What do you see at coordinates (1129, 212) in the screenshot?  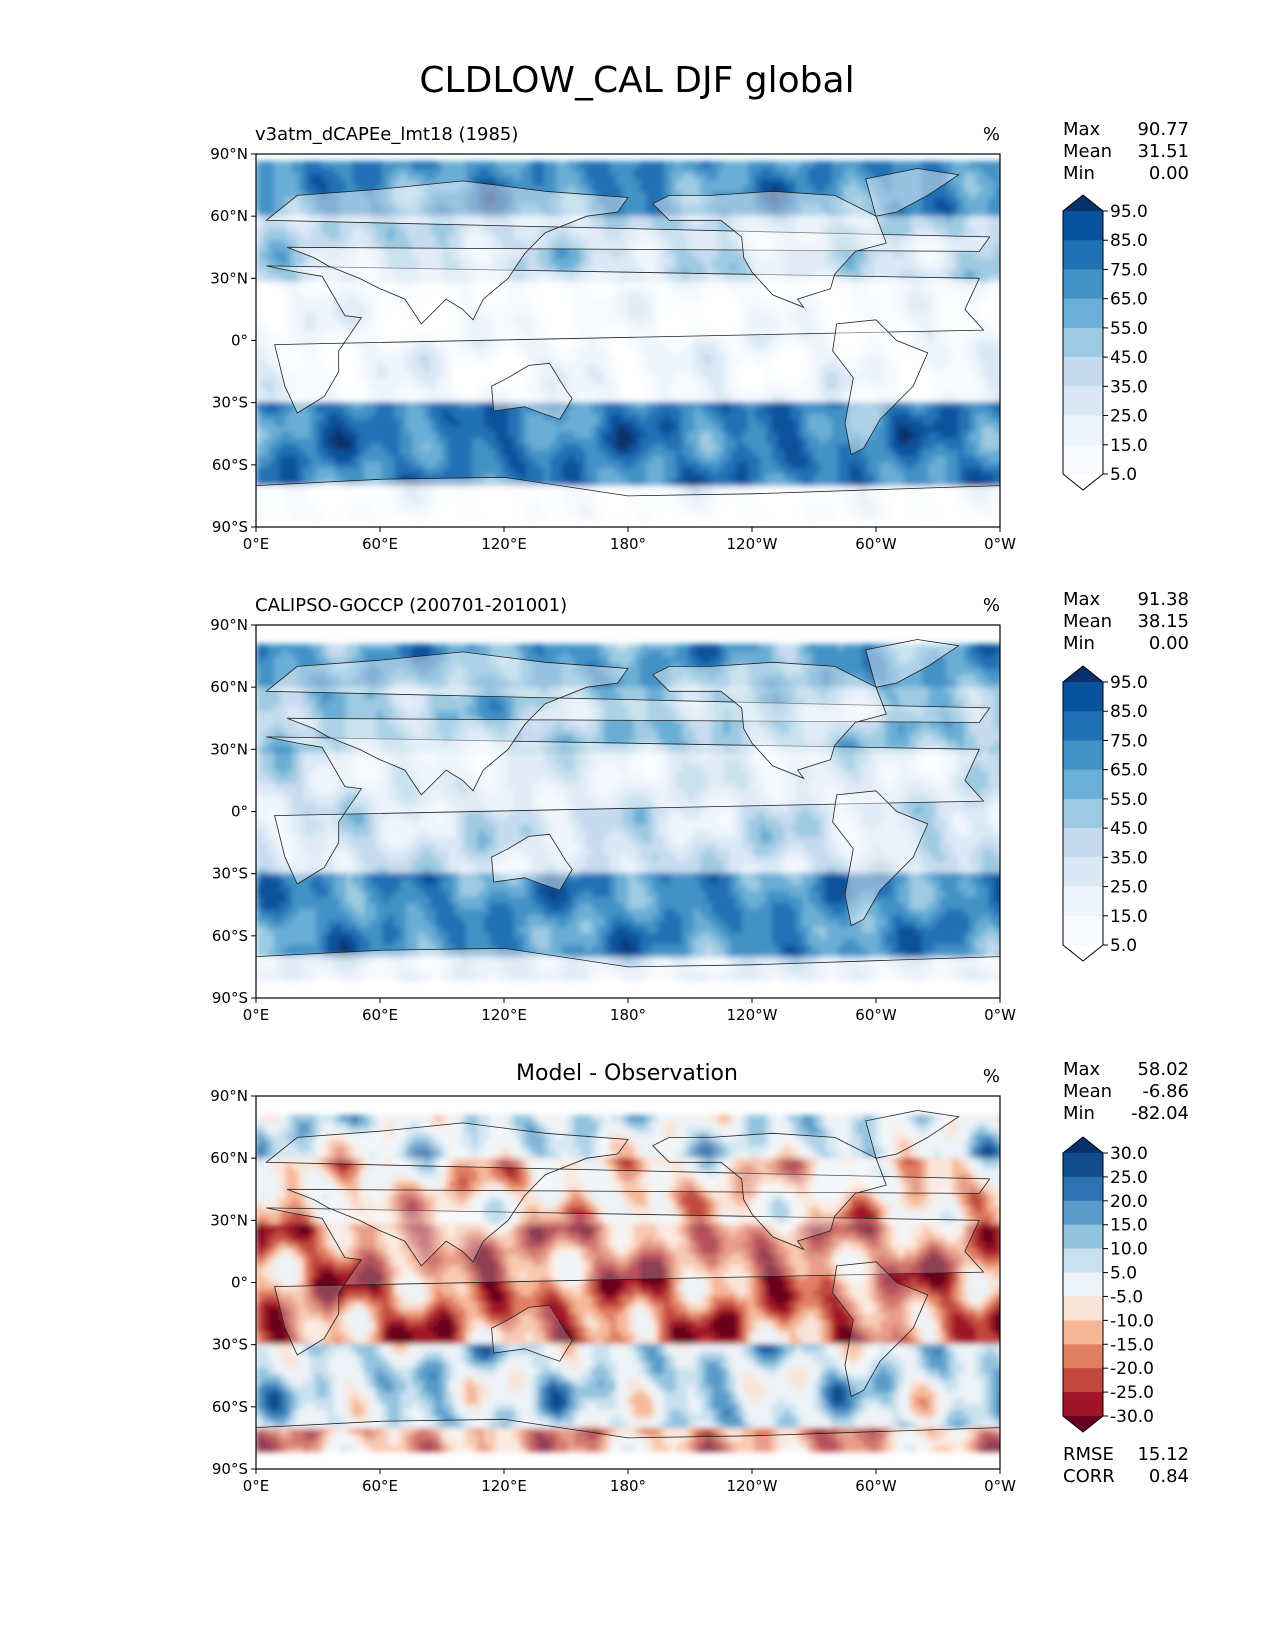 I see `colorbar-label: 95.0` at bounding box center [1129, 212].